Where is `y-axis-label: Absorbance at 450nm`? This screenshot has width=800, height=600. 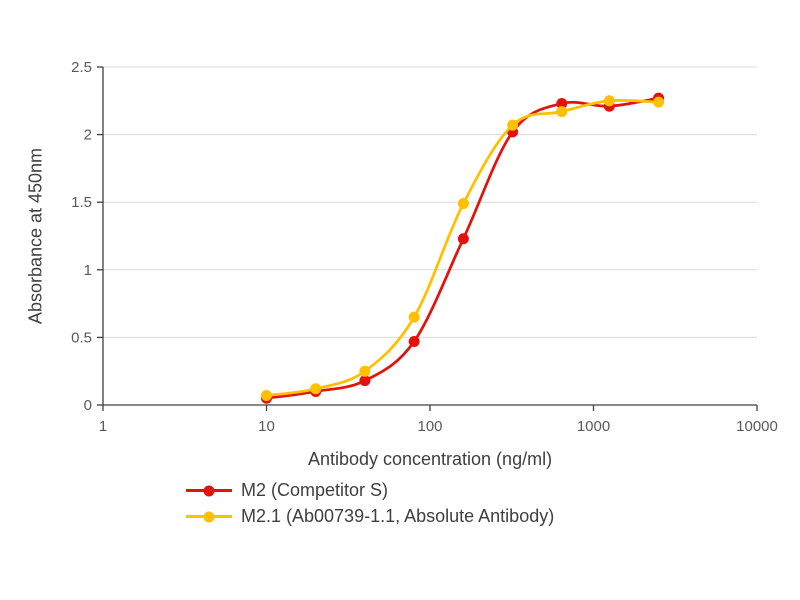
y-axis-label: Absorbance at 450nm is located at coordinates (35, 236).